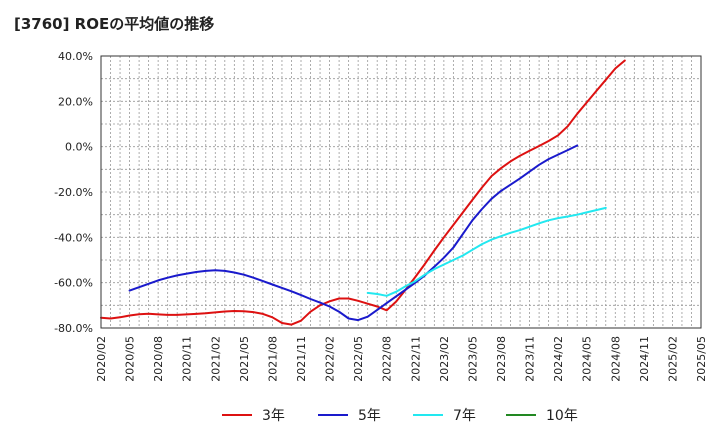 This screenshot has height=440, width=720. What do you see at coordinates (558, 359) in the screenshot?
I see `x-tick-label: 2024/02` at bounding box center [558, 359].